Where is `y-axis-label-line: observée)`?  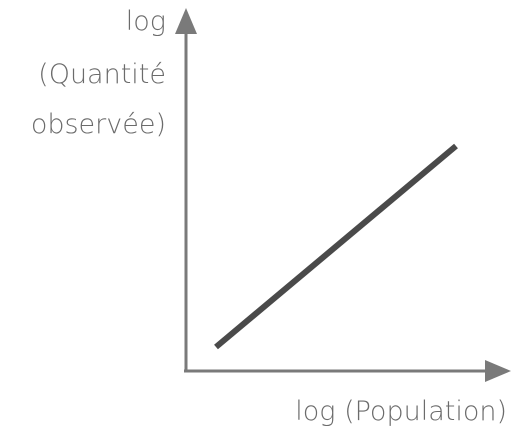 y-axis-label-line: observée) is located at coordinates (98, 124).